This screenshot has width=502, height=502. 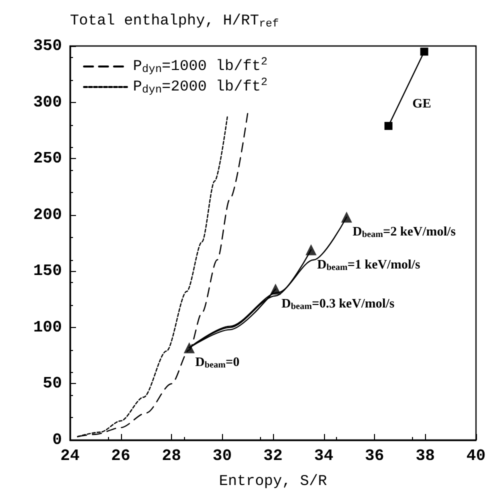 I want to click on y-tick-label: 50, so click(x=52, y=383).